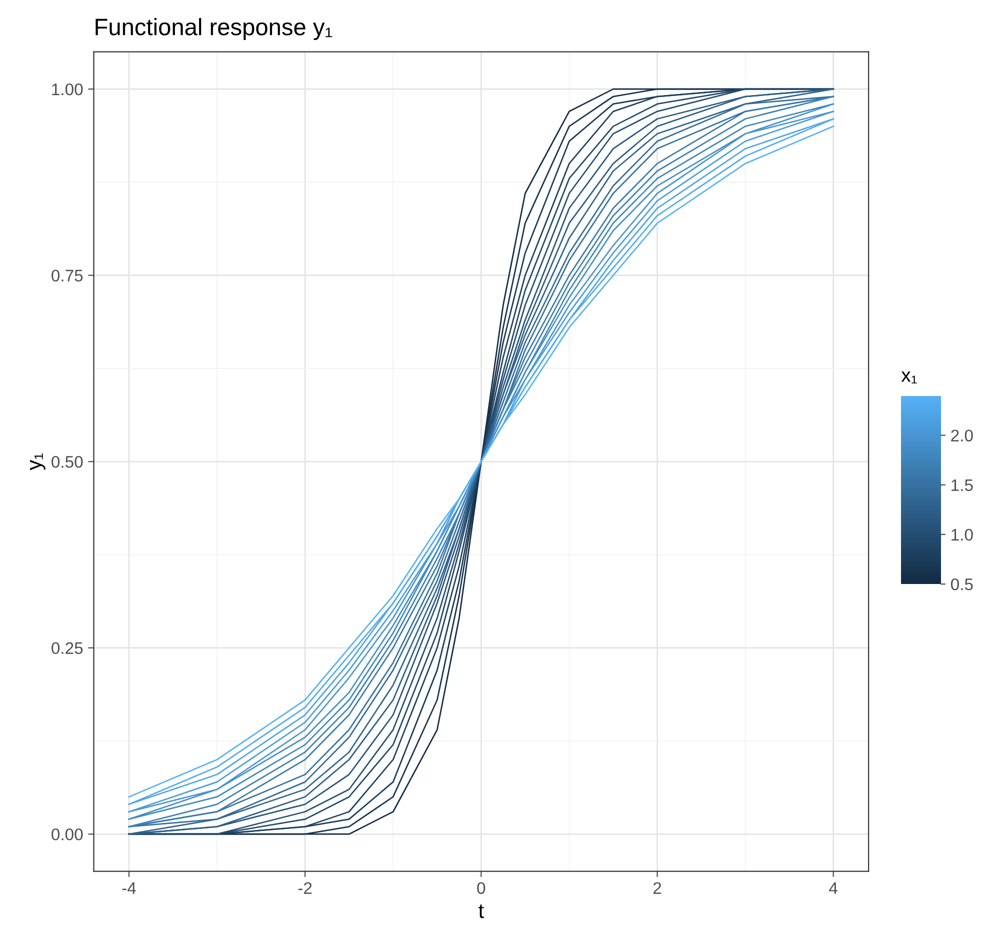 This screenshot has width=987, height=942. Describe the element at coordinates (962, 485) in the screenshot. I see `color-bar-label: 1.5` at that location.